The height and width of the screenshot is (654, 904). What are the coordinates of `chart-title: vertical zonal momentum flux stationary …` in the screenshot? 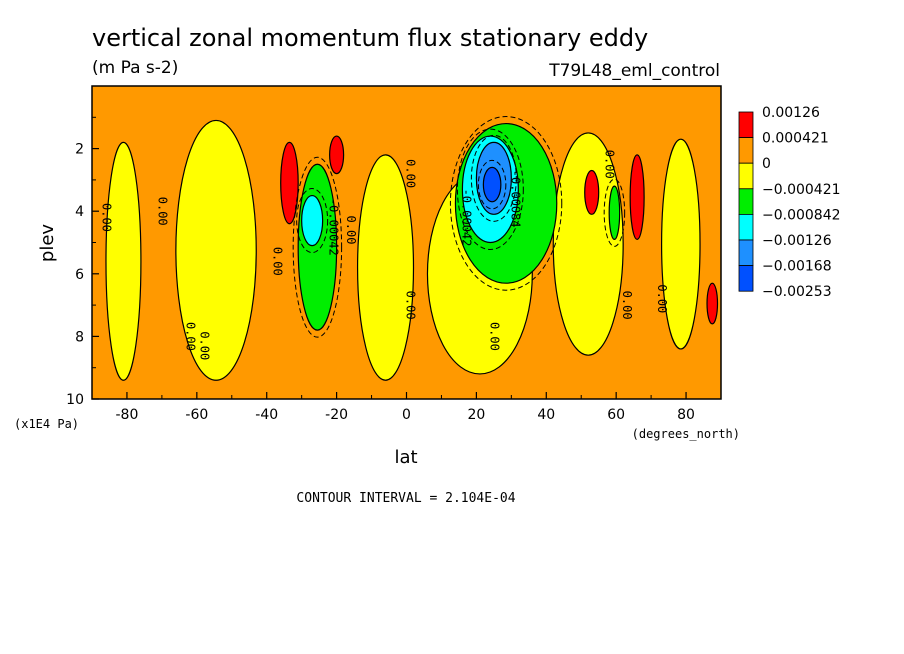 It's located at (370, 38).